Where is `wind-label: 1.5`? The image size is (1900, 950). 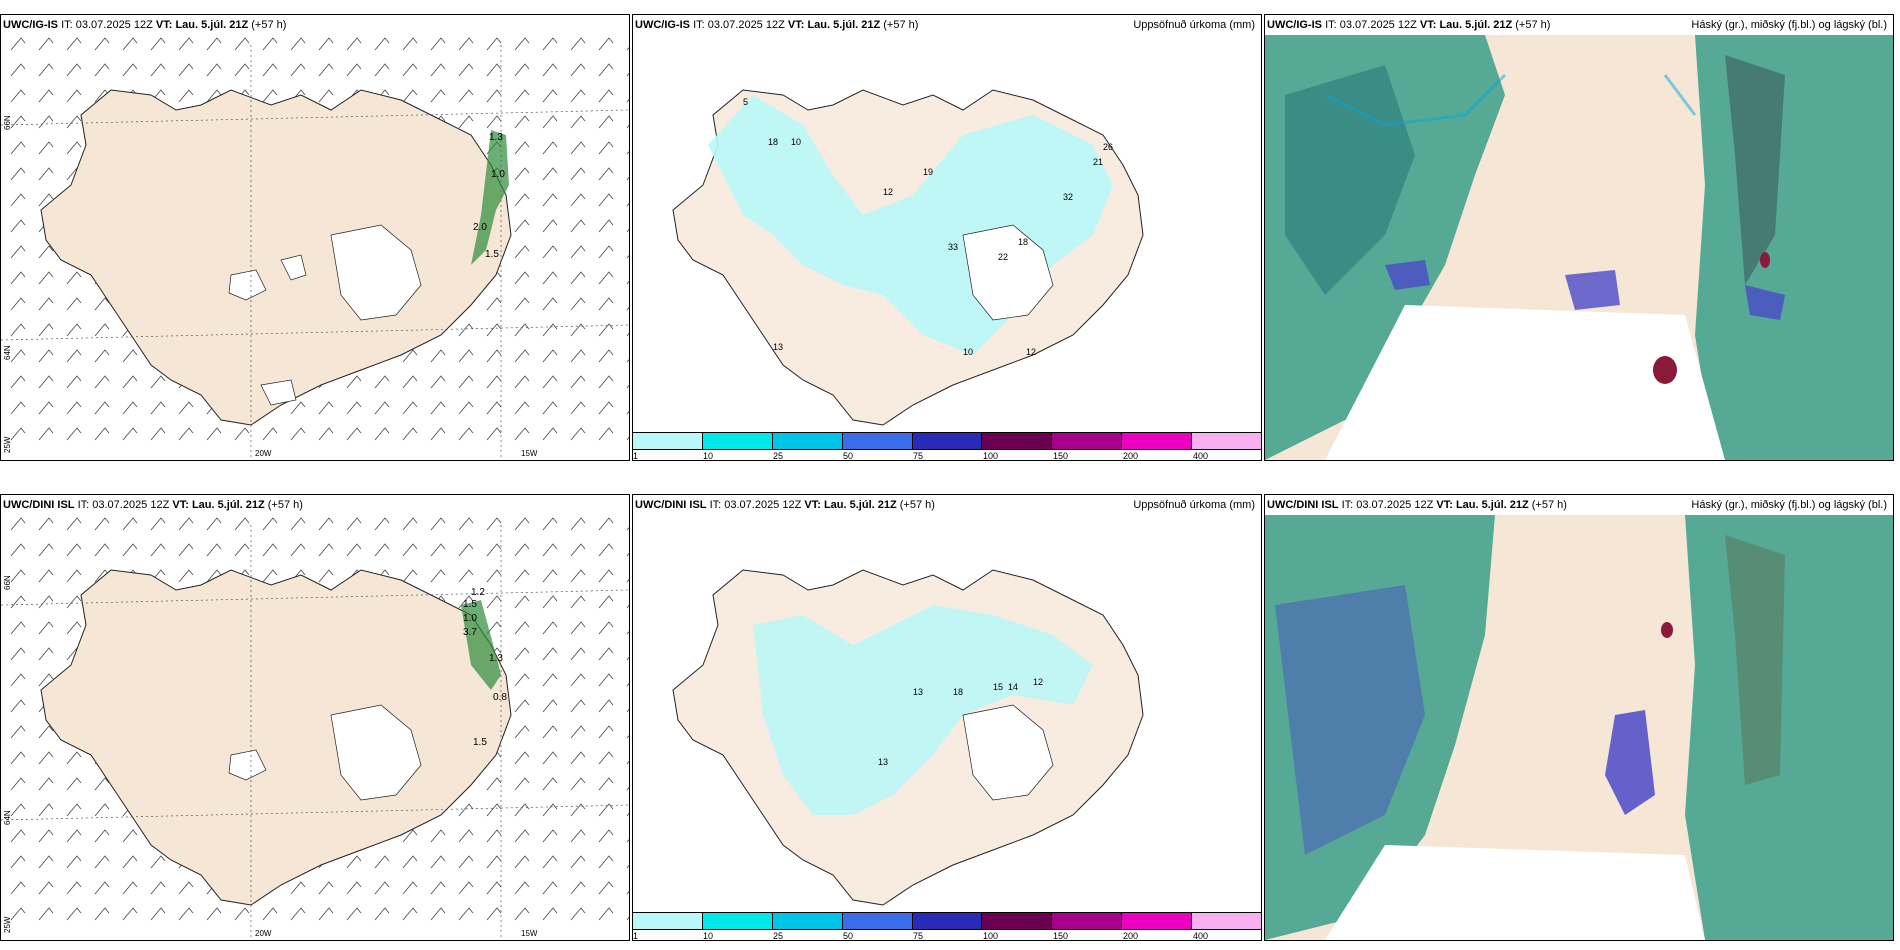
wind-label: 1.5 is located at coordinates (492, 254).